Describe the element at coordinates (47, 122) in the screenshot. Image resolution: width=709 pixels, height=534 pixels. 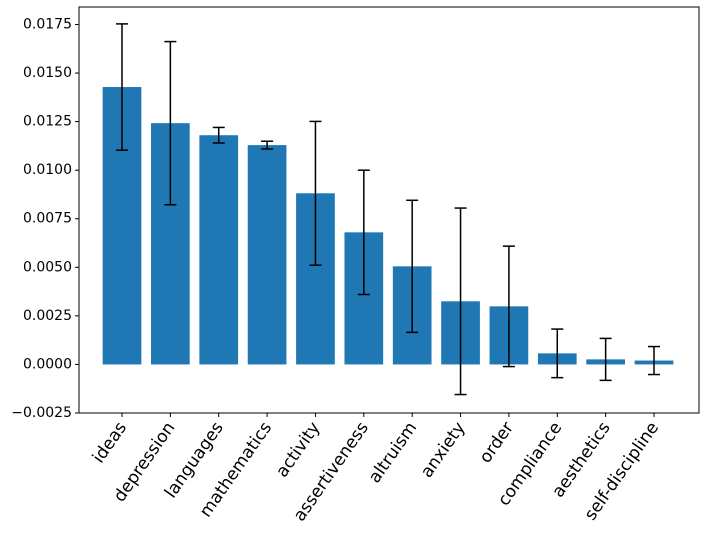
I see `y-tick-label: 0.0125` at that location.